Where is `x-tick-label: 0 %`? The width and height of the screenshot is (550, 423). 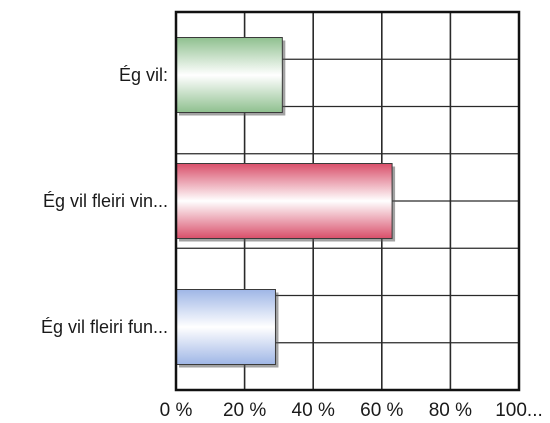
x-tick-label: 0 % is located at coordinates (176, 410).